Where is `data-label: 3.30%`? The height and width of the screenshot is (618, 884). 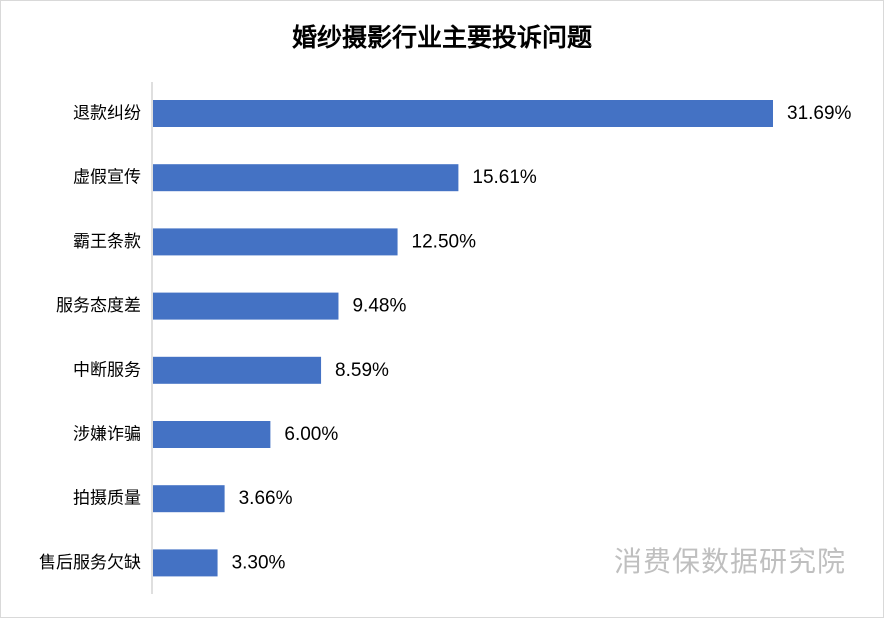 data-label: 3.30% is located at coordinates (259, 562).